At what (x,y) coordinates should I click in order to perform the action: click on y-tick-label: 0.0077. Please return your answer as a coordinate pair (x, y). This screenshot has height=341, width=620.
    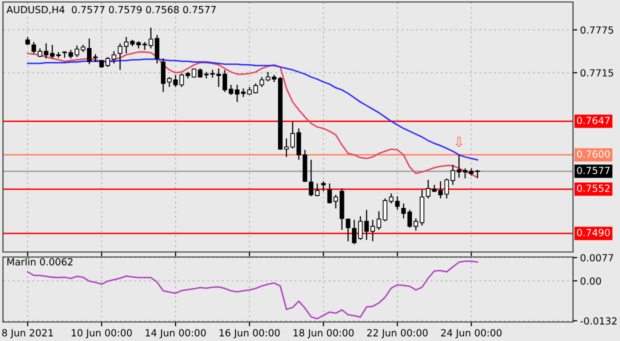
    Looking at the image, I should click on (597, 258).